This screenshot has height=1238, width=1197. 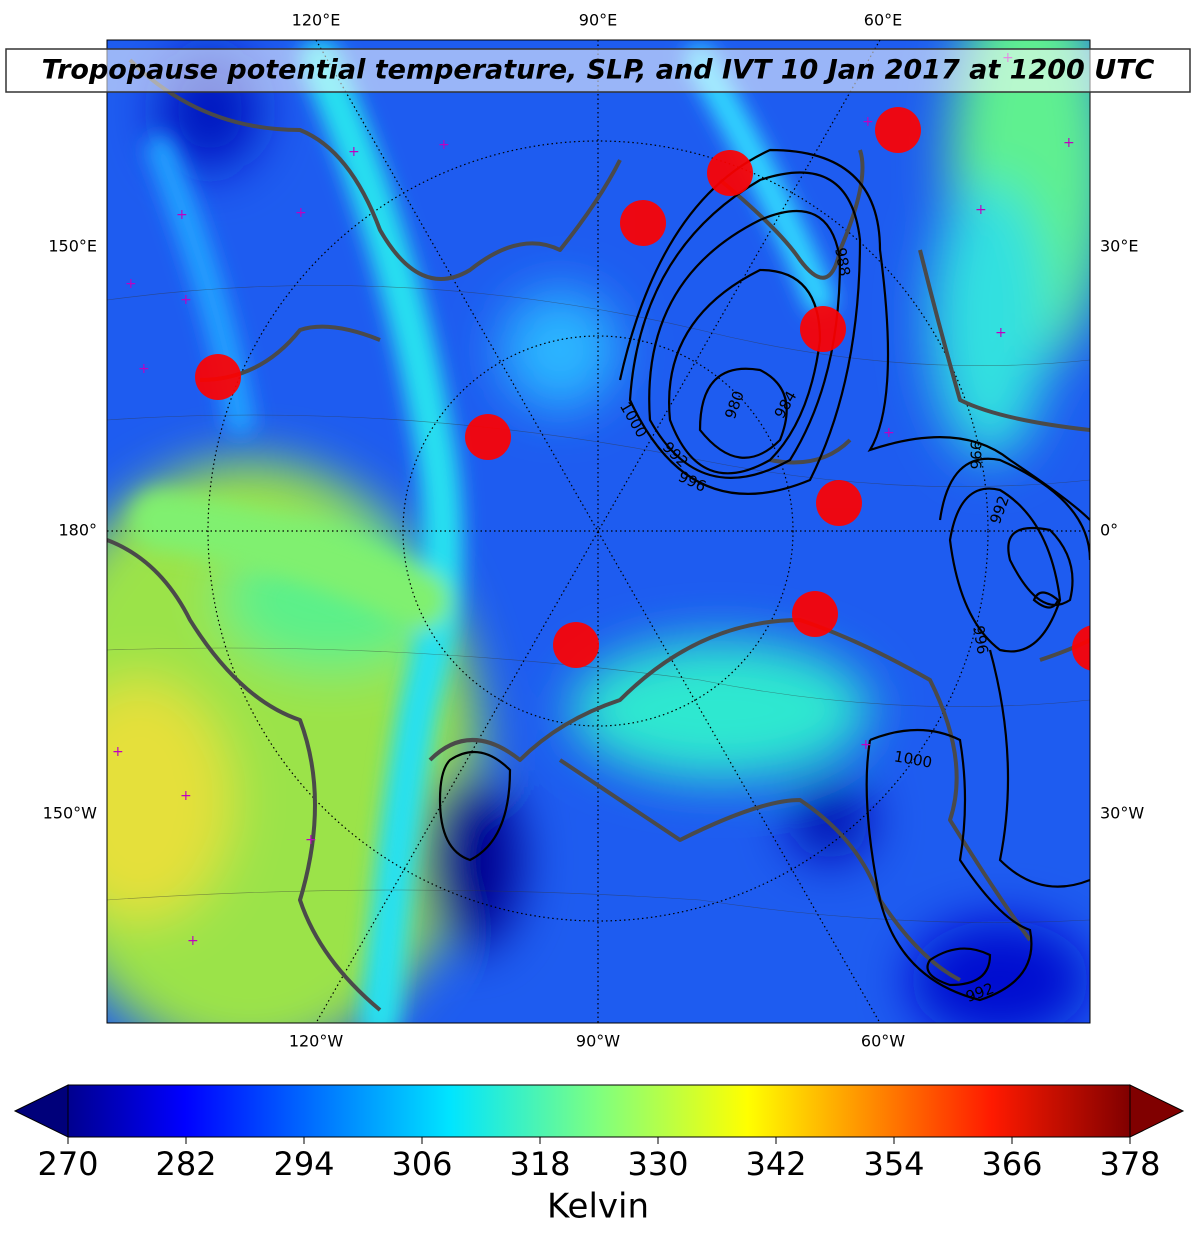 What do you see at coordinates (1129, 1164) in the screenshot?
I see `colorbar-tick-label: 378` at bounding box center [1129, 1164].